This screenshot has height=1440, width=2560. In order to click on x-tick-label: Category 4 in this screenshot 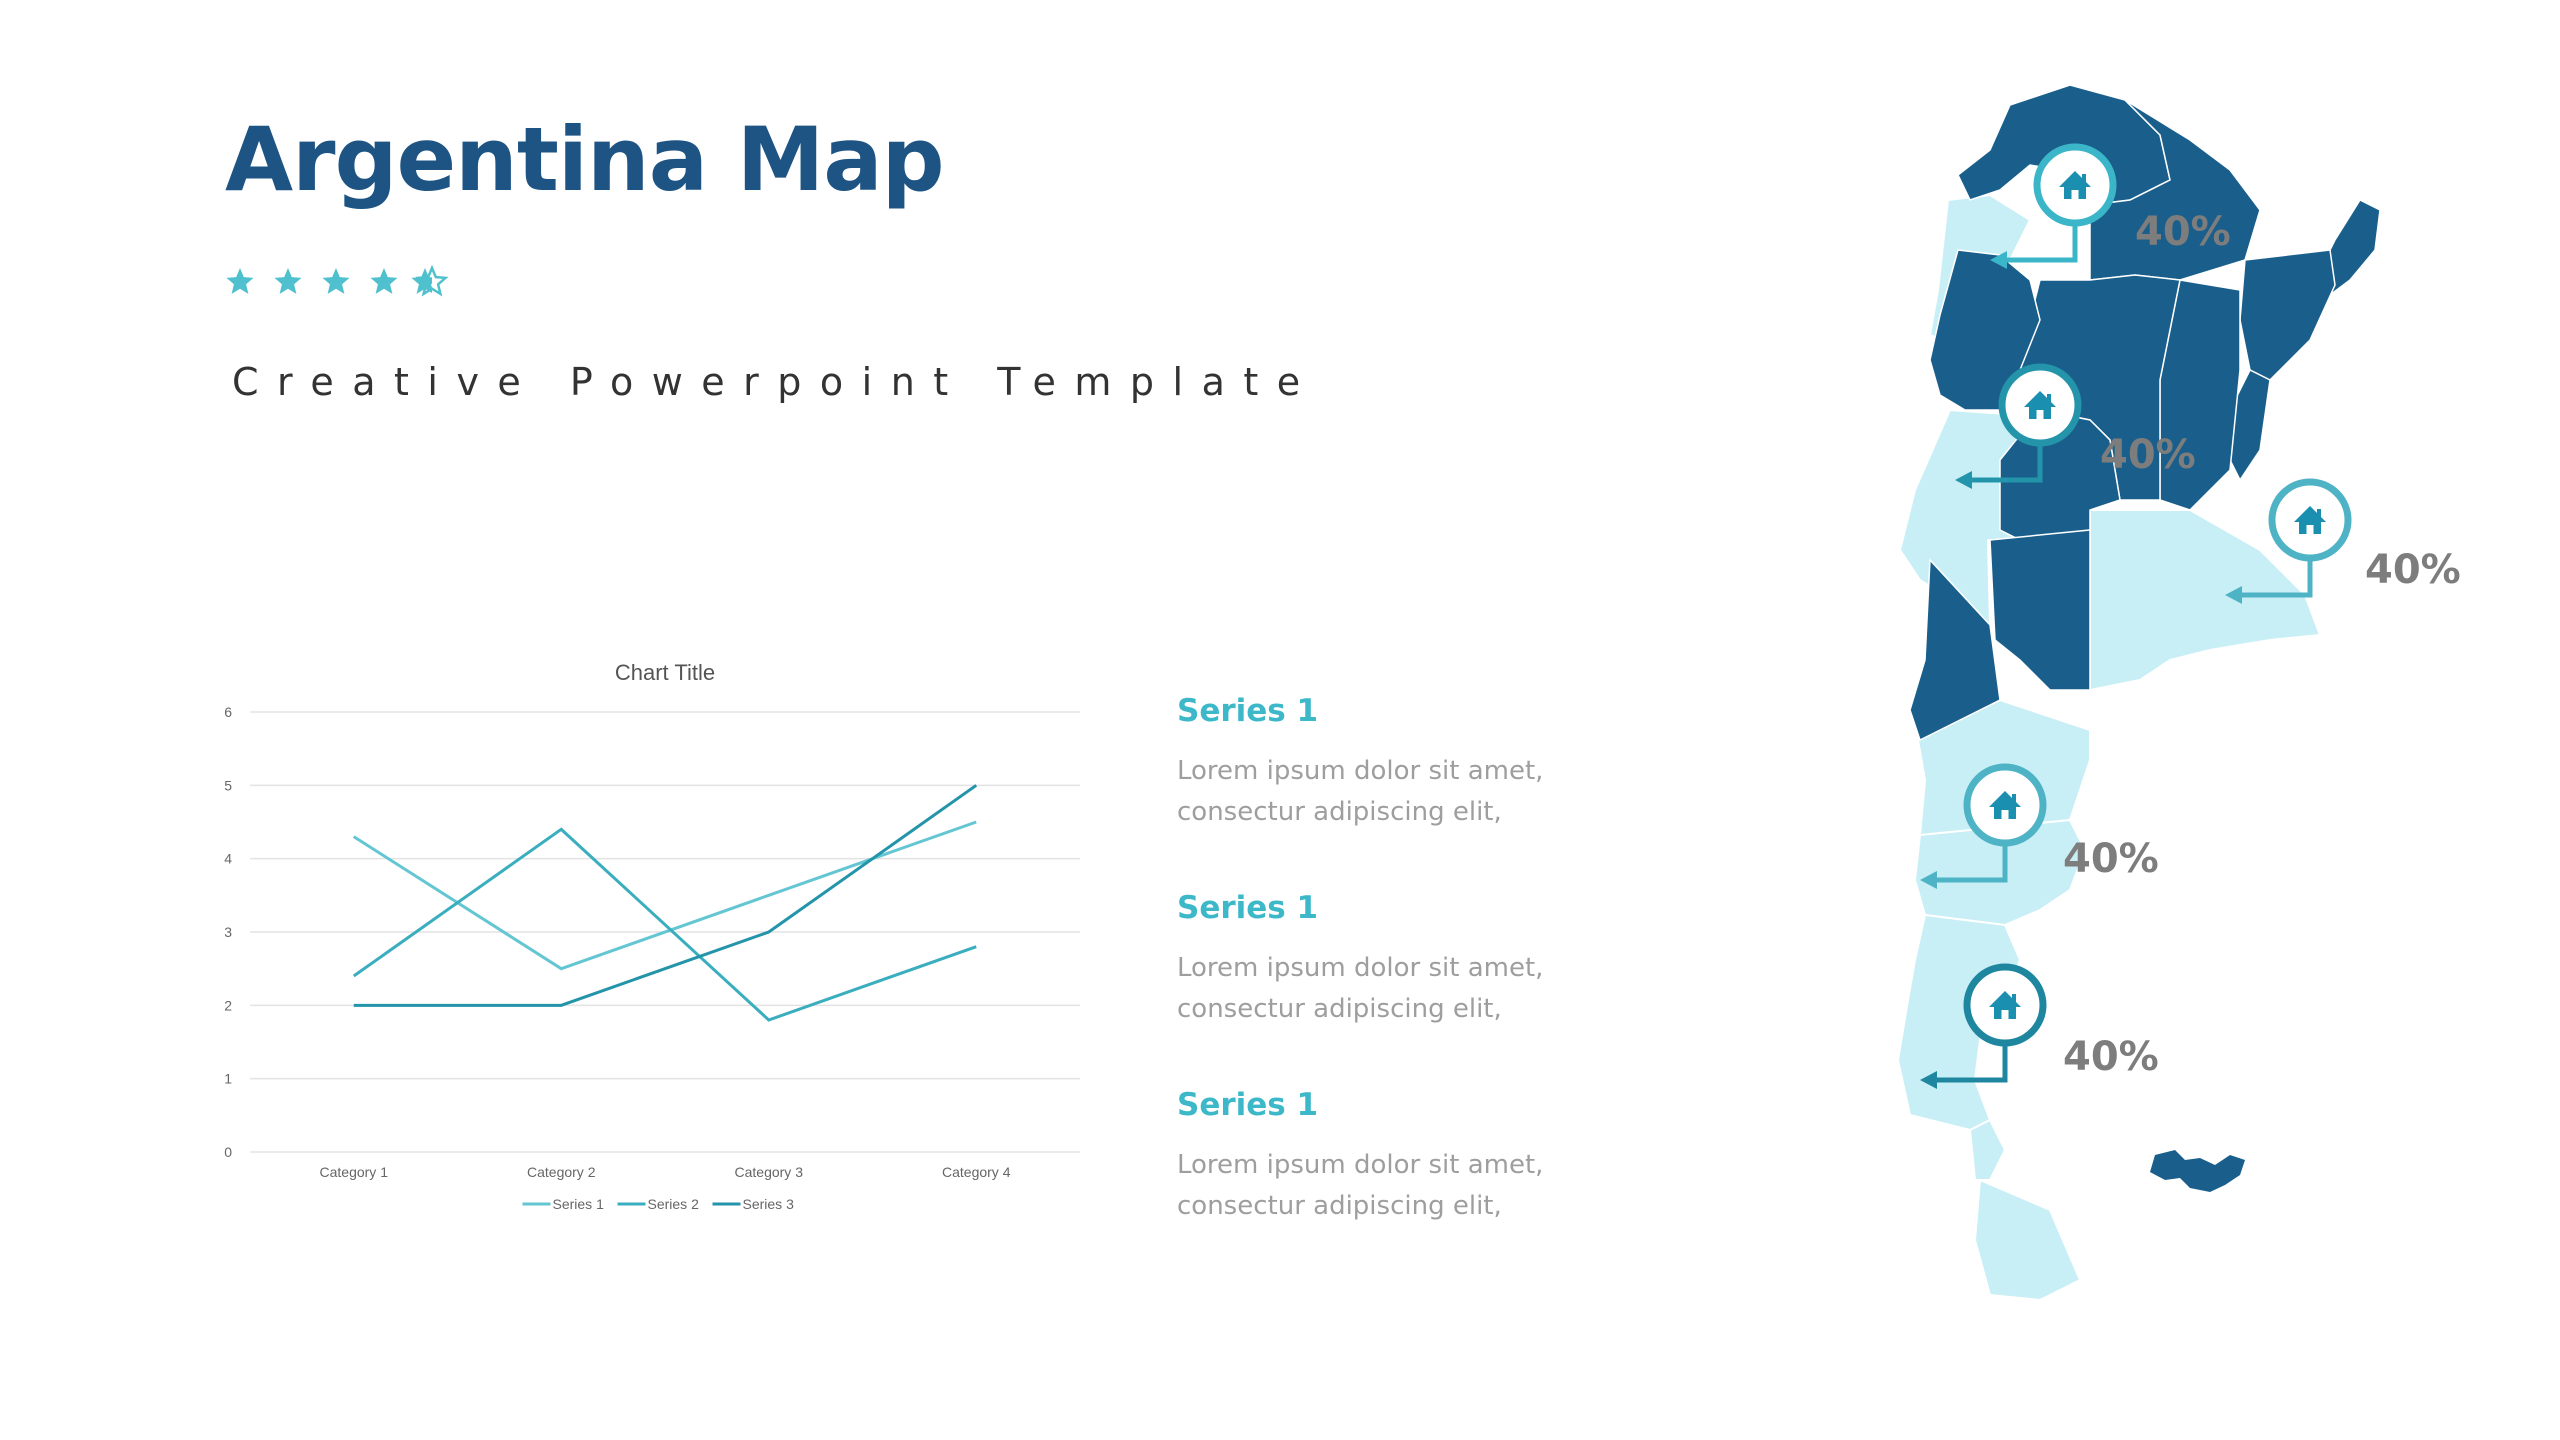, I will do `click(976, 1172)`.